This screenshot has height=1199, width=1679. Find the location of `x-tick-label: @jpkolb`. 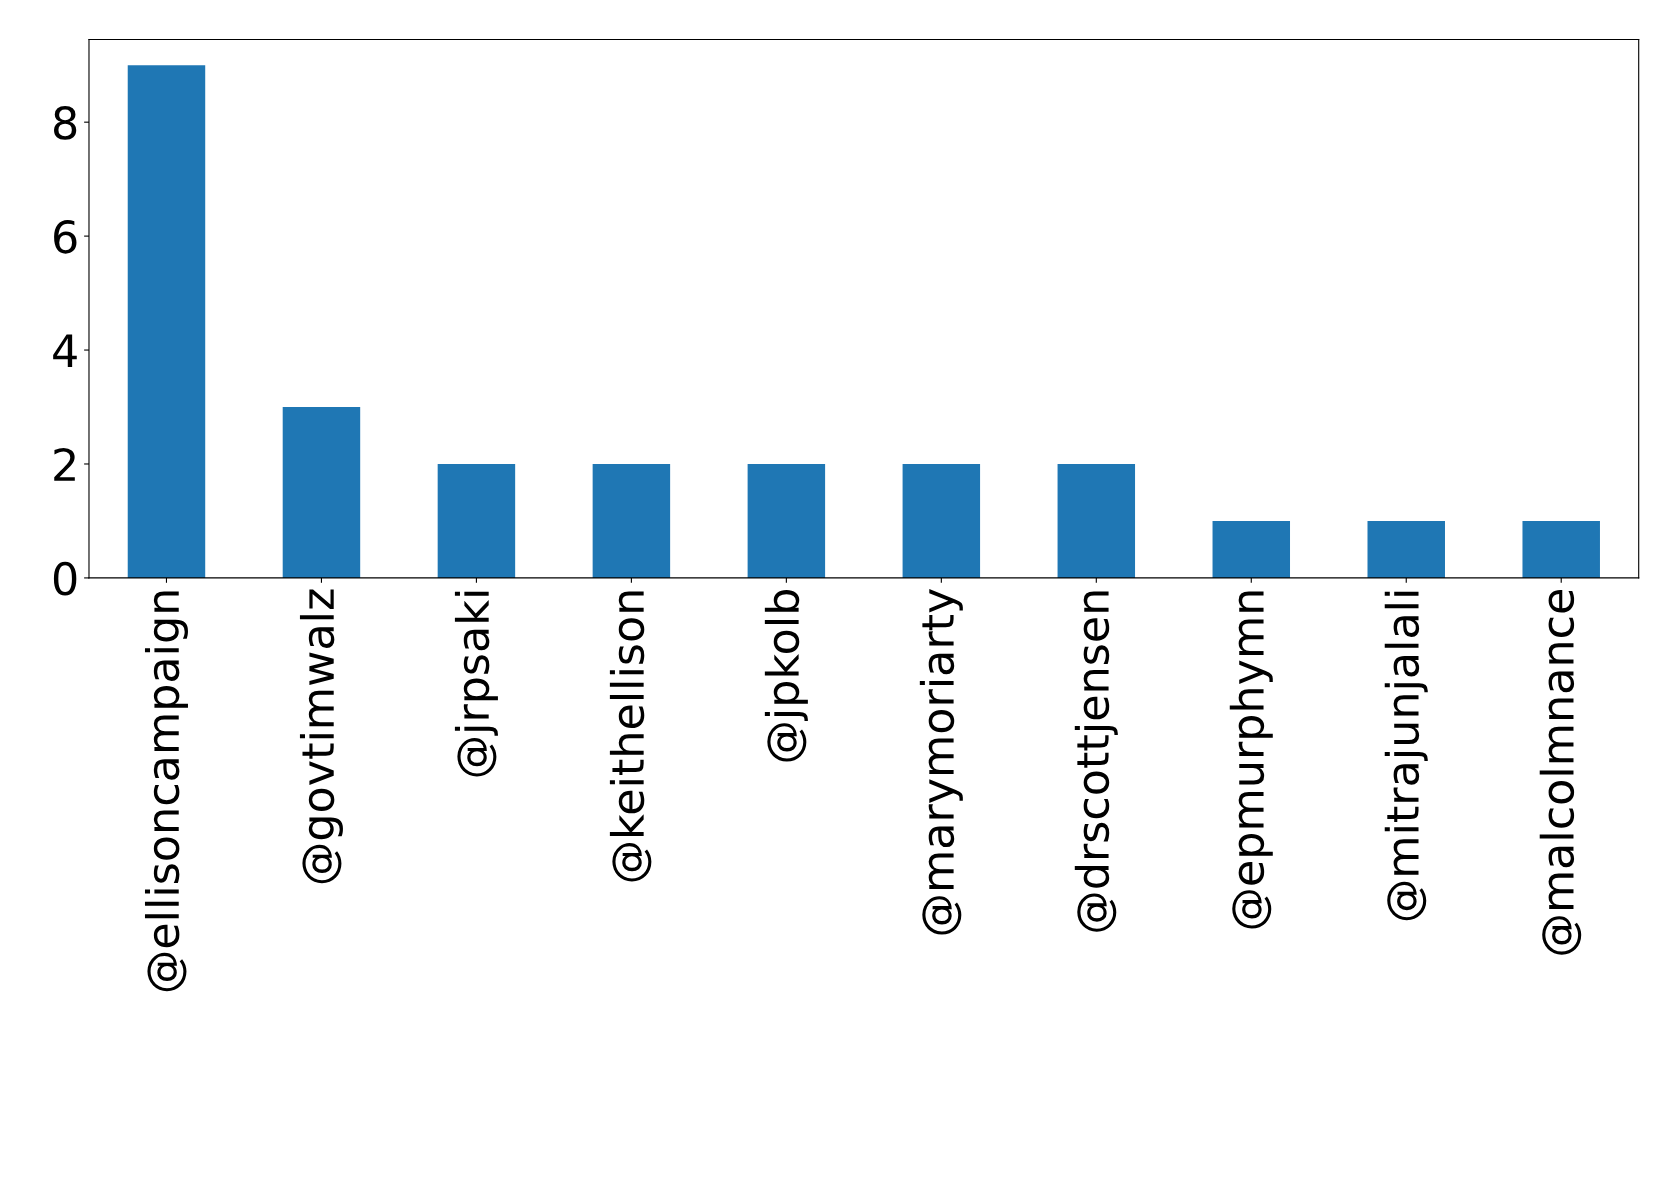

x-tick-label: @jpkolb is located at coordinates (786, 676).